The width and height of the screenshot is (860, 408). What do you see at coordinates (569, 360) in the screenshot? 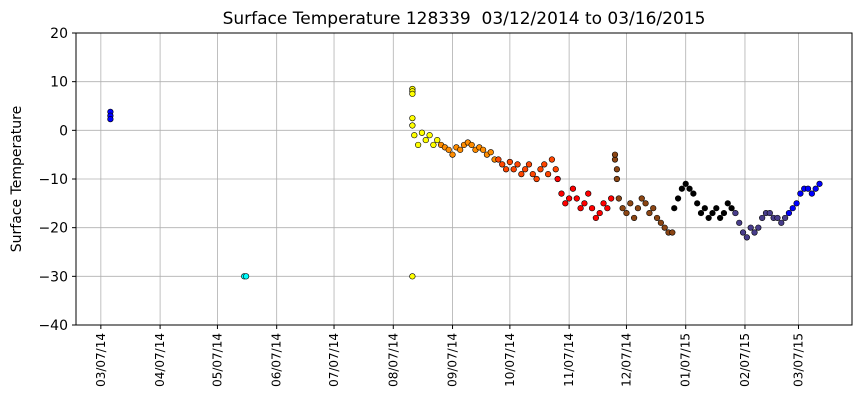
I see `x-tick-label: 11/07/14` at bounding box center [569, 360].